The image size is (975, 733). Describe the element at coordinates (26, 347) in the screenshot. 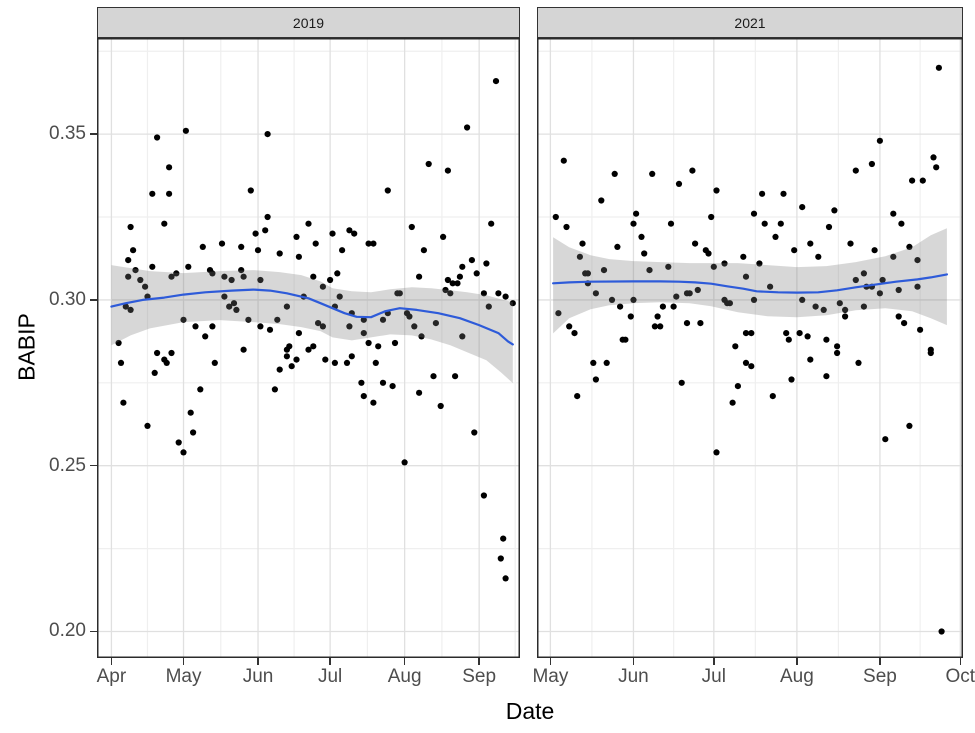

I see `y-axis-title: BABIP` at that location.